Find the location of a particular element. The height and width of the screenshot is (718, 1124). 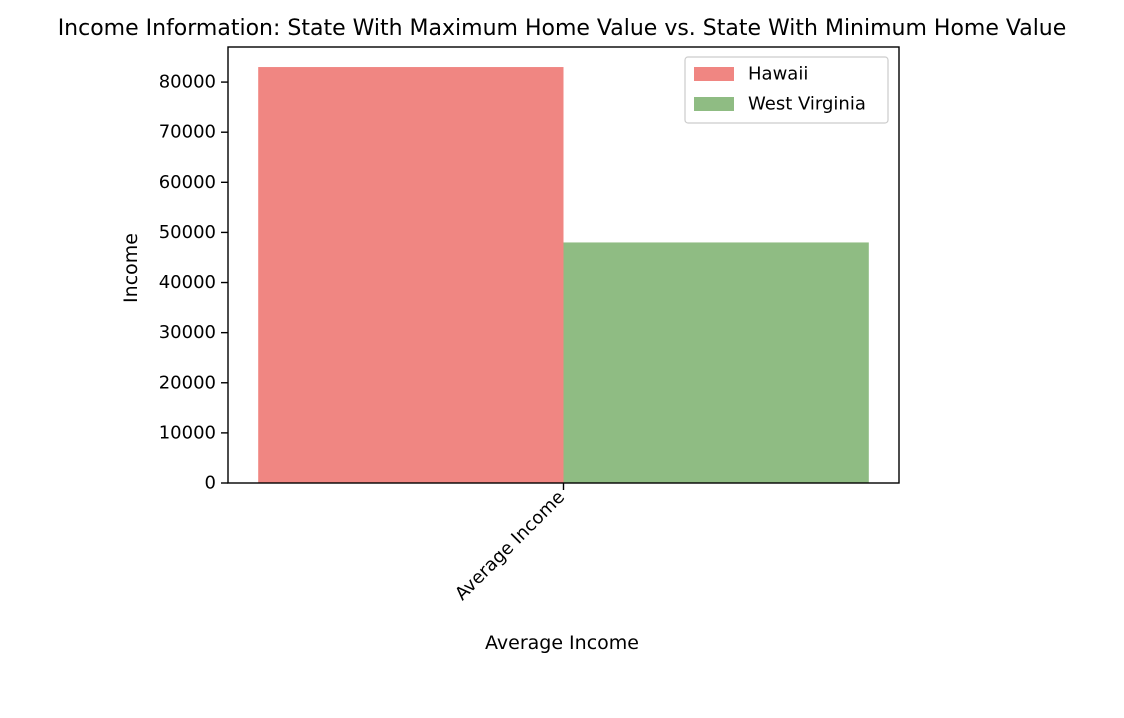

y-tick-label: 20000 is located at coordinates (187, 382).